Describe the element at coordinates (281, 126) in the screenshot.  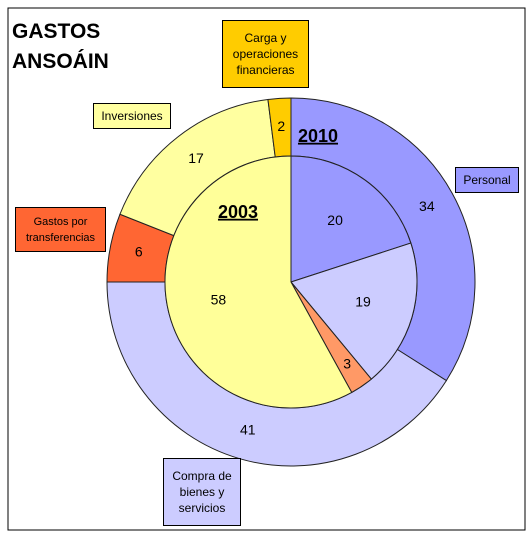
I see `value-label: 2` at that location.